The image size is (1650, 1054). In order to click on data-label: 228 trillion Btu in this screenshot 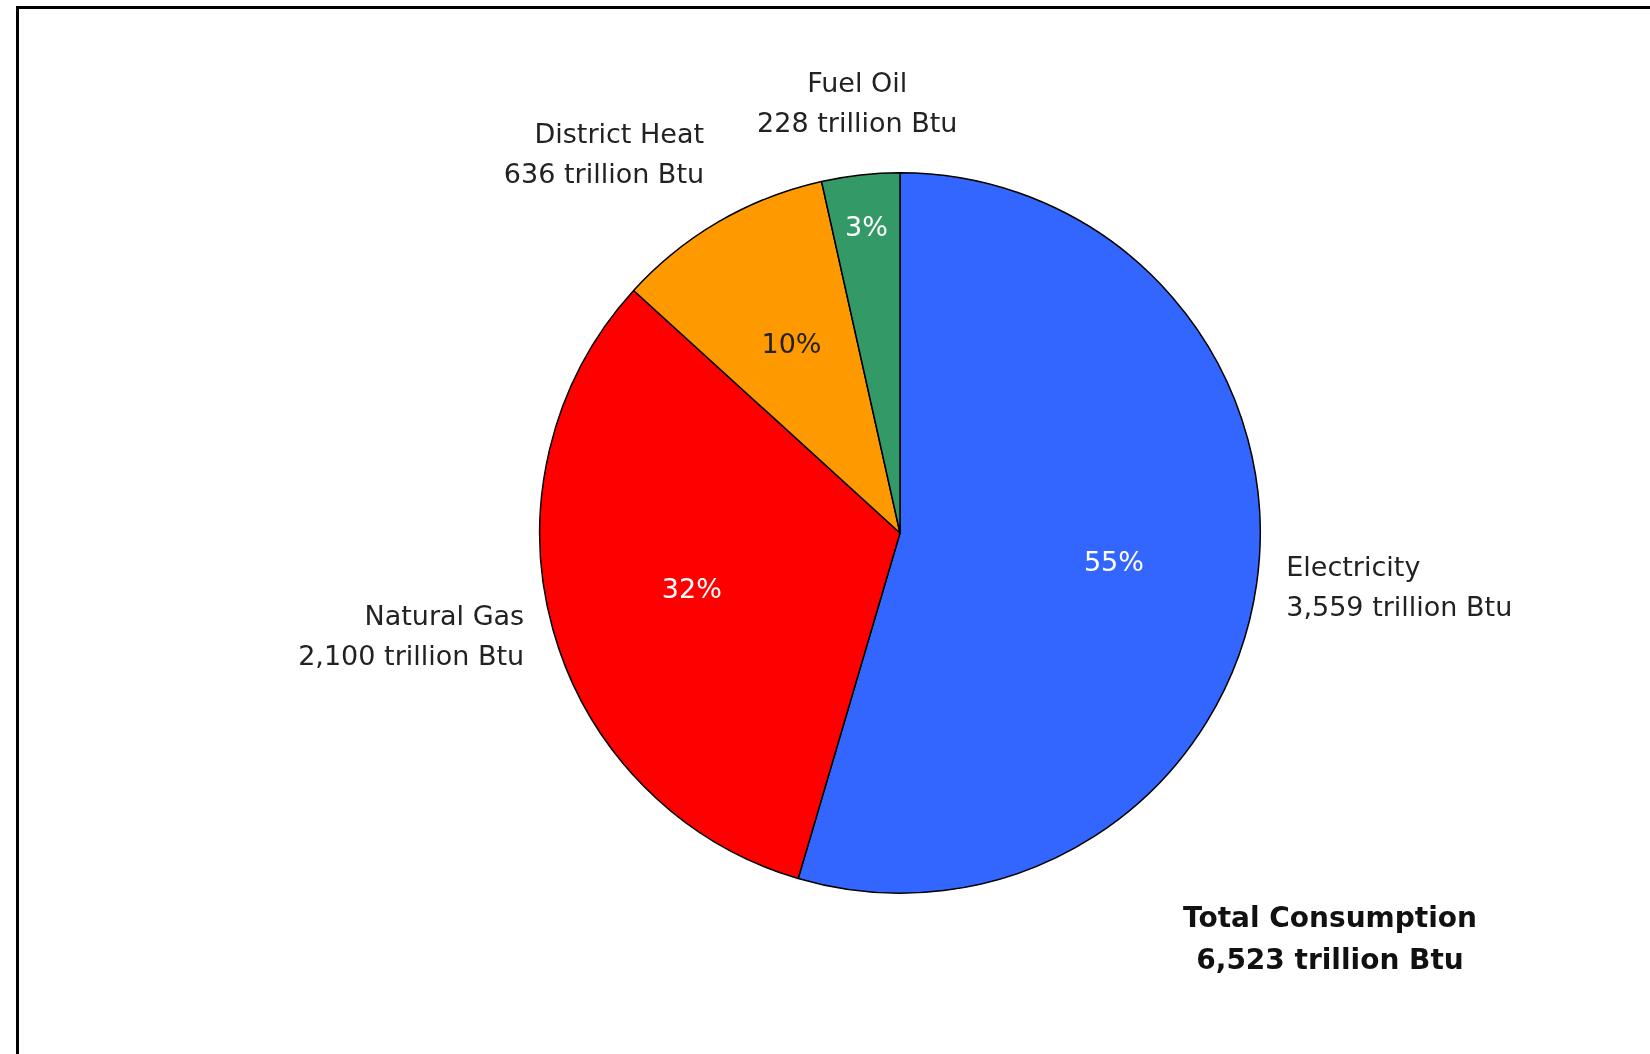, I will do `click(857, 123)`.